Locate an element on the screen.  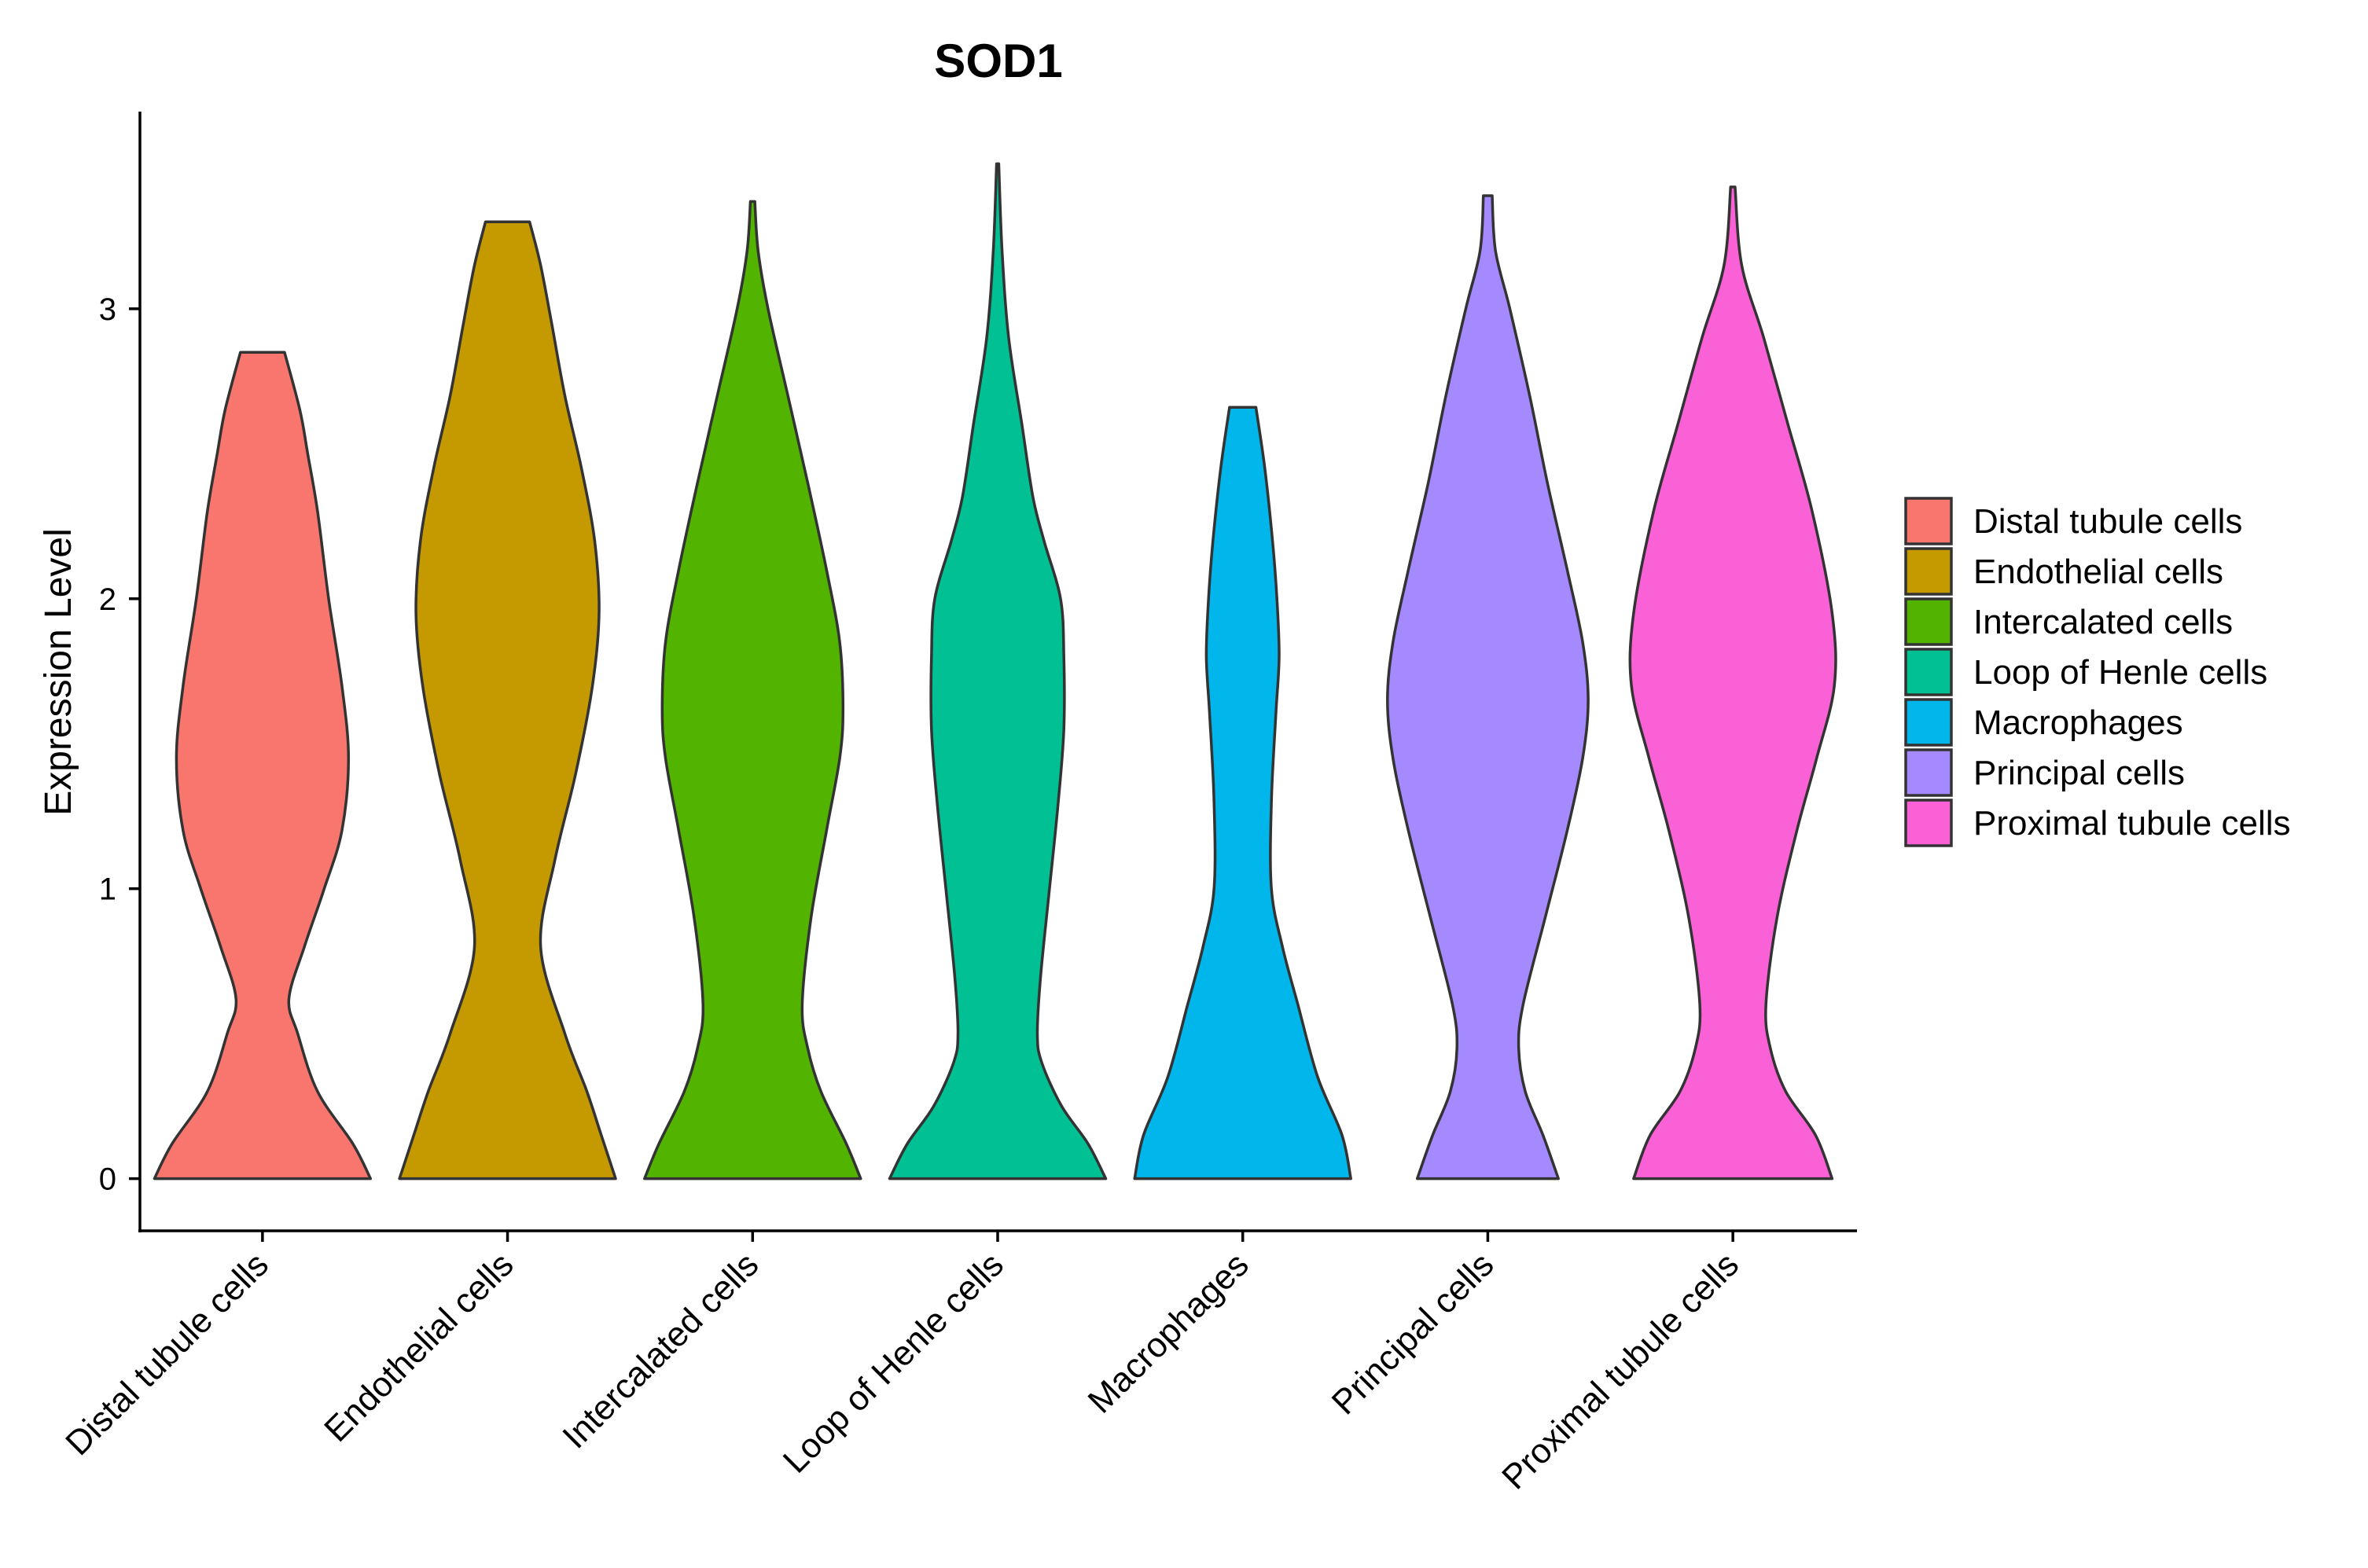
x-tick-label-principal-cells: Principal cells is located at coordinates (1413, 1333).